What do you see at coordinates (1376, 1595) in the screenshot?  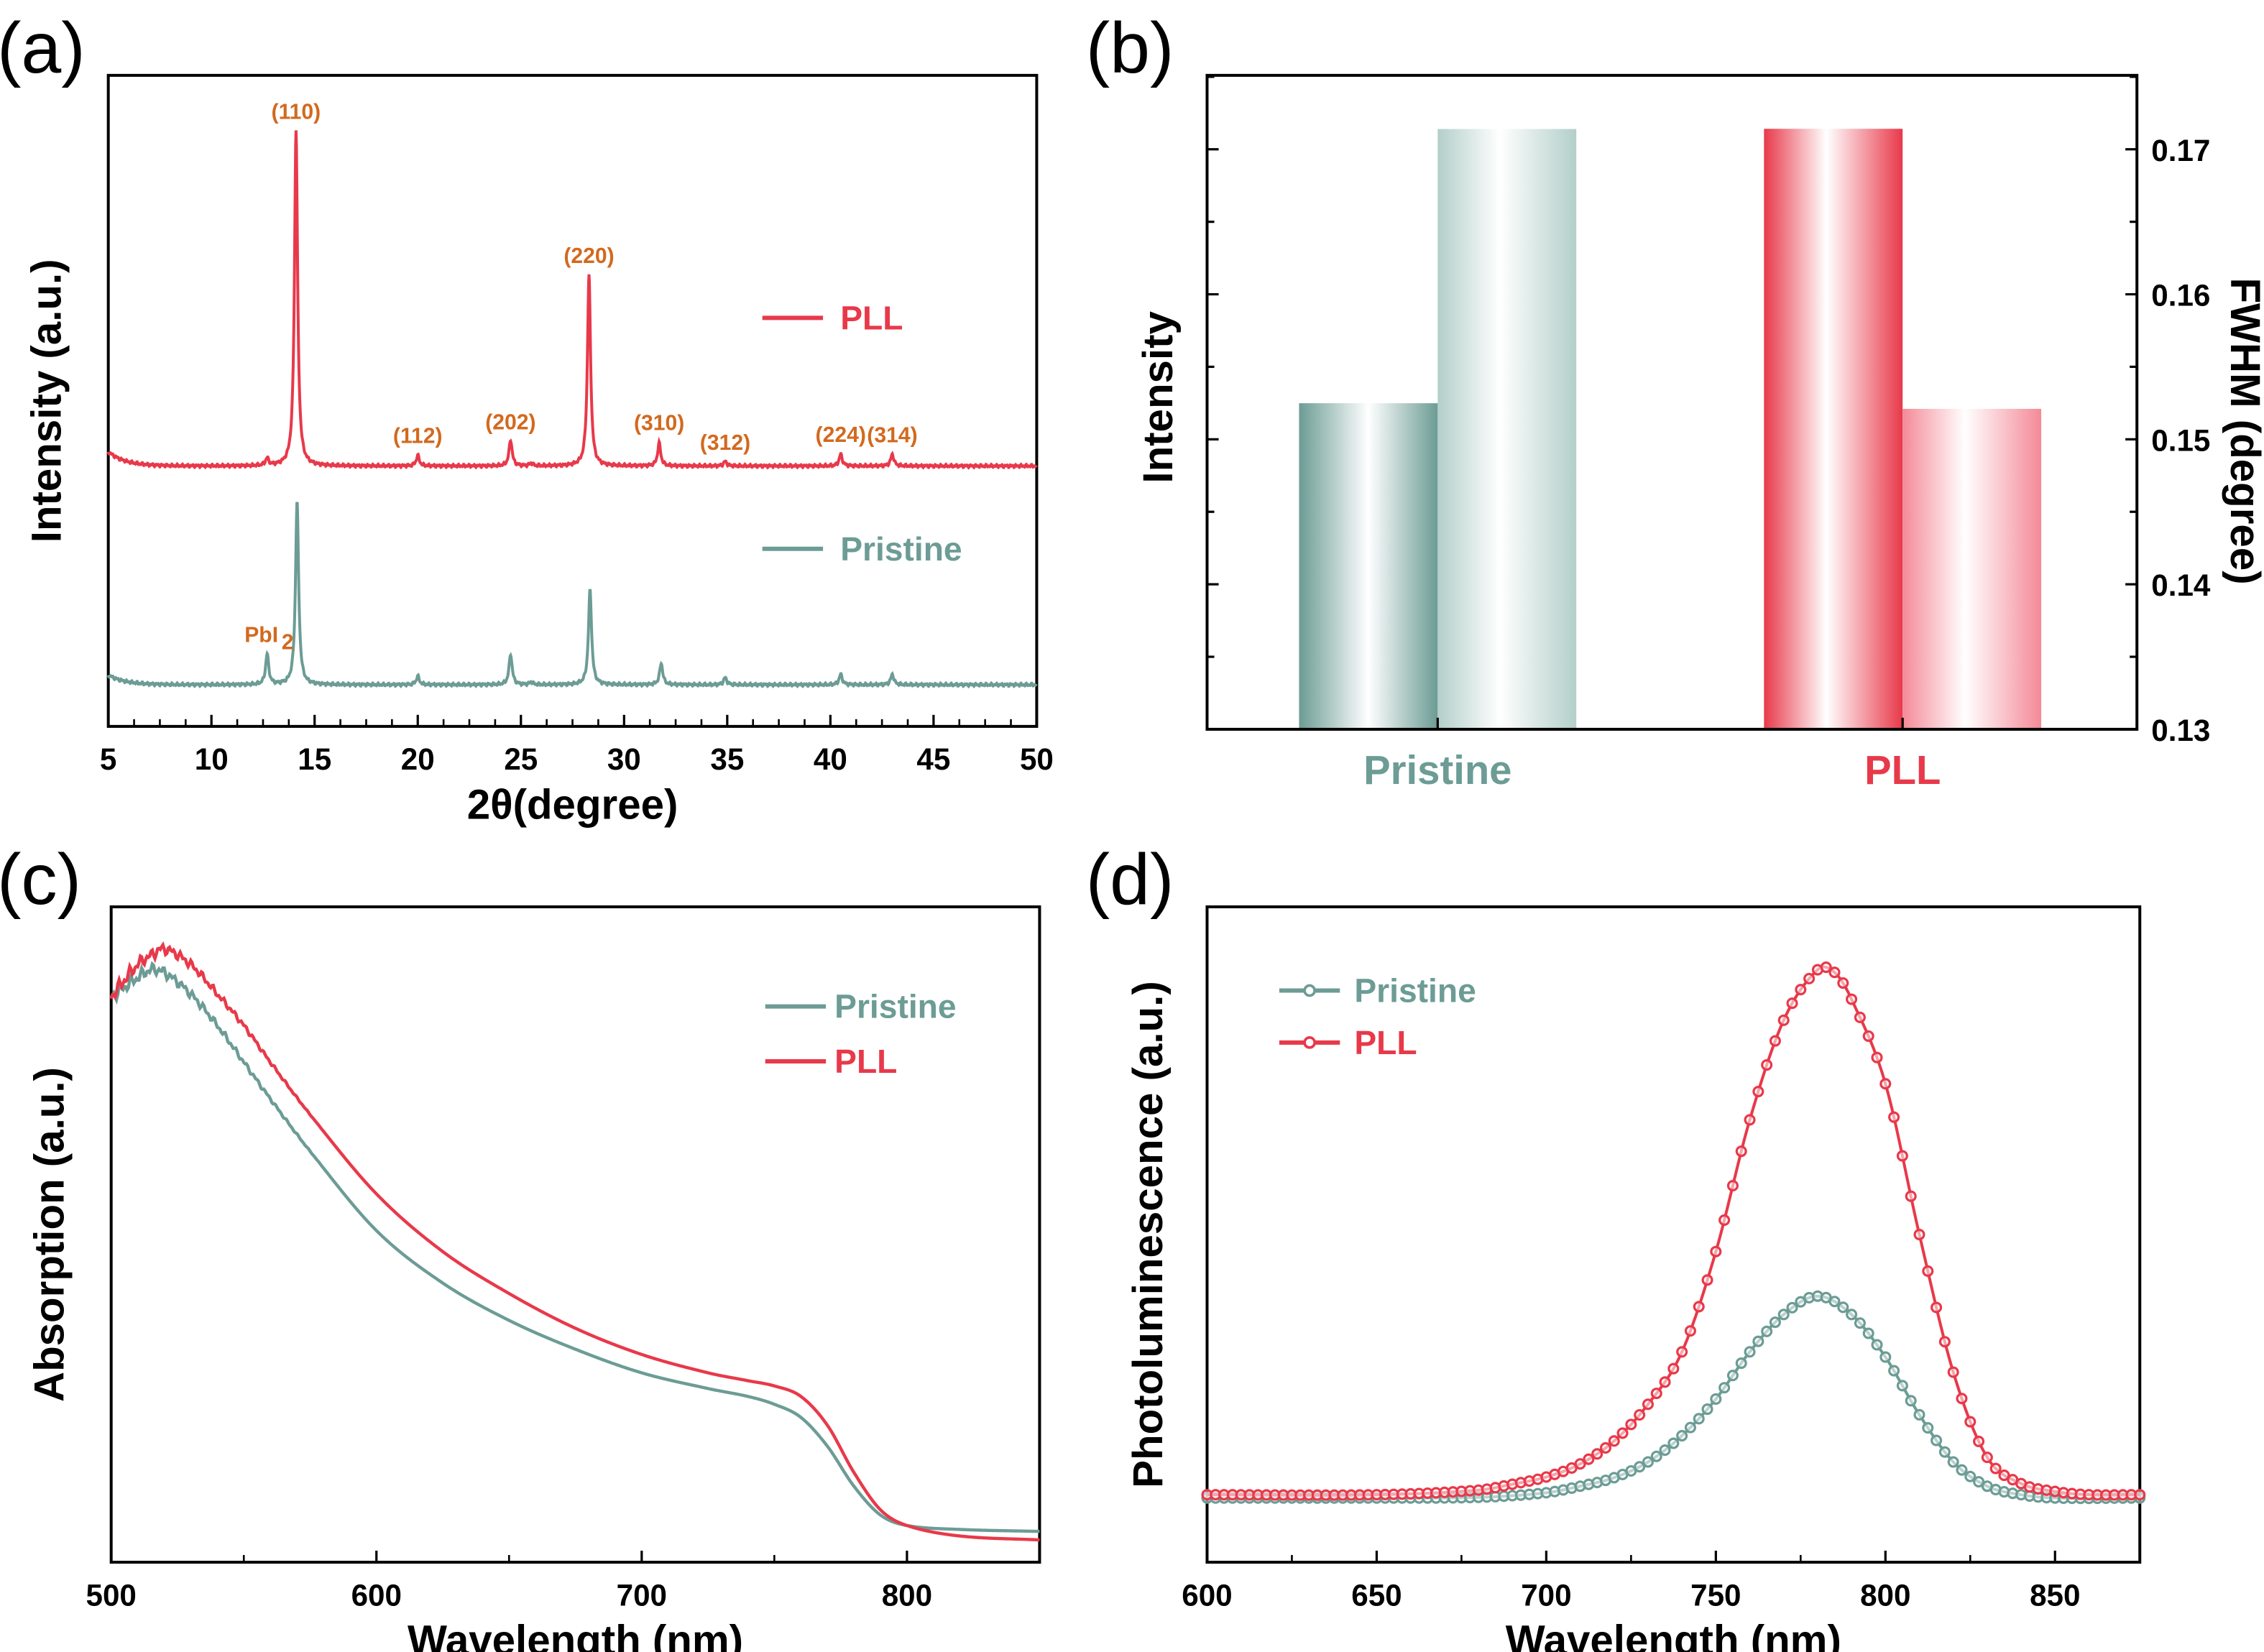 I see `x-tick-label: 650` at bounding box center [1376, 1595].